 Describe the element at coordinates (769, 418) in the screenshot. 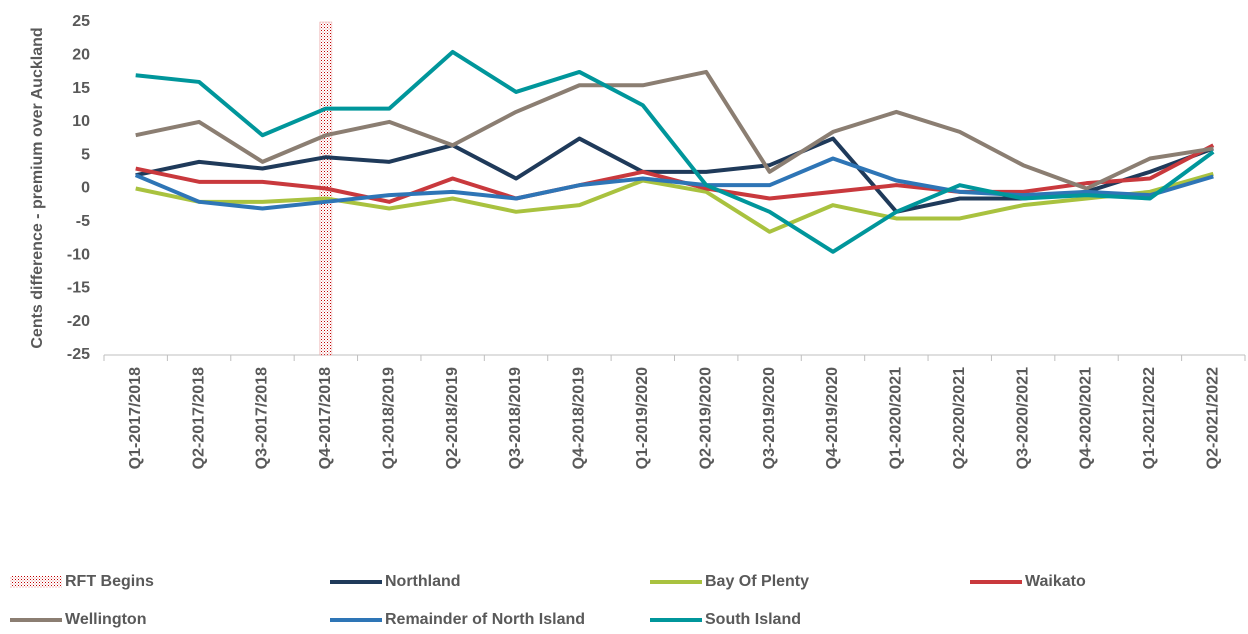

I see `x-tick-label: Q3-2019/2020` at that location.